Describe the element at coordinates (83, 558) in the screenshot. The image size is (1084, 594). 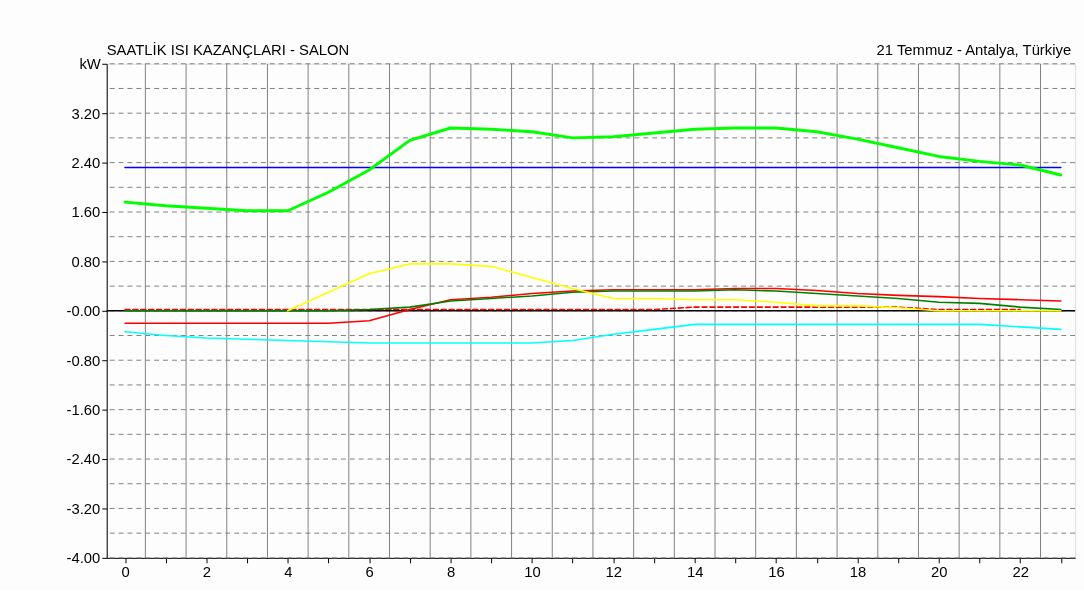
I see `y-tick-label: -4.00` at that location.